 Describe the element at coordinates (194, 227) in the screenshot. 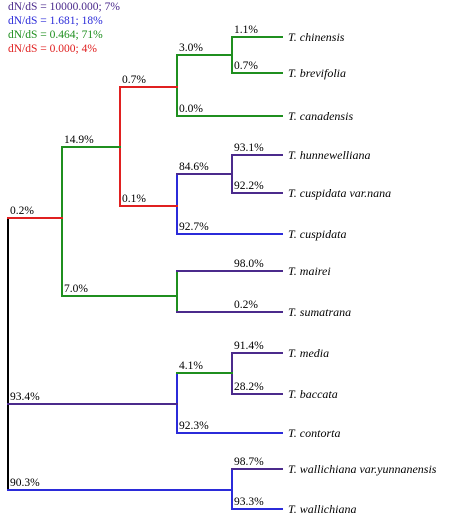

I see `branch-support-label: 92.7%` at that location.